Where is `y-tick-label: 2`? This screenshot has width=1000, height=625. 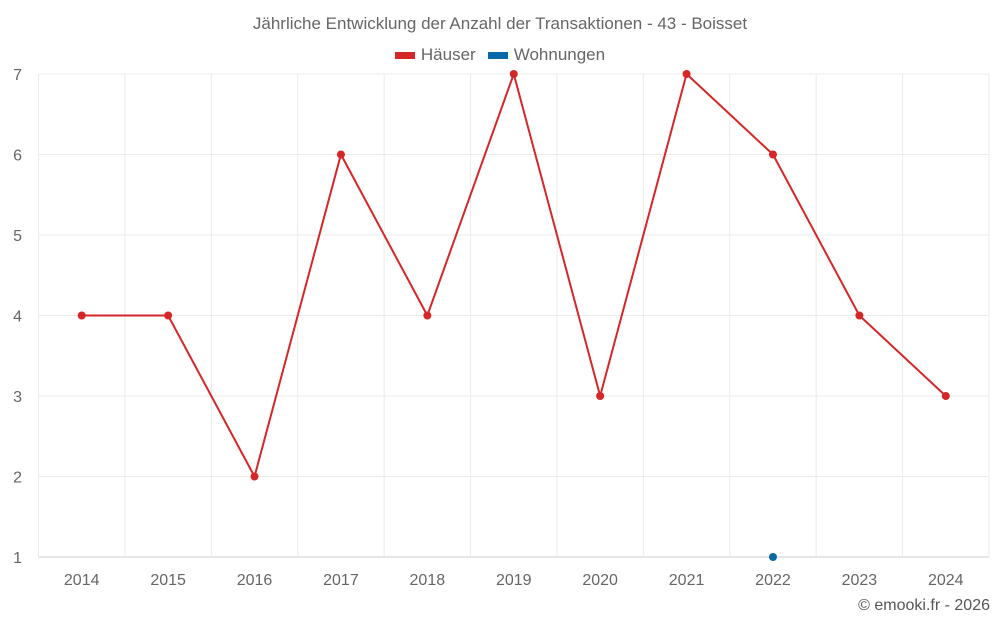
y-tick-label: 2 is located at coordinates (17, 478).